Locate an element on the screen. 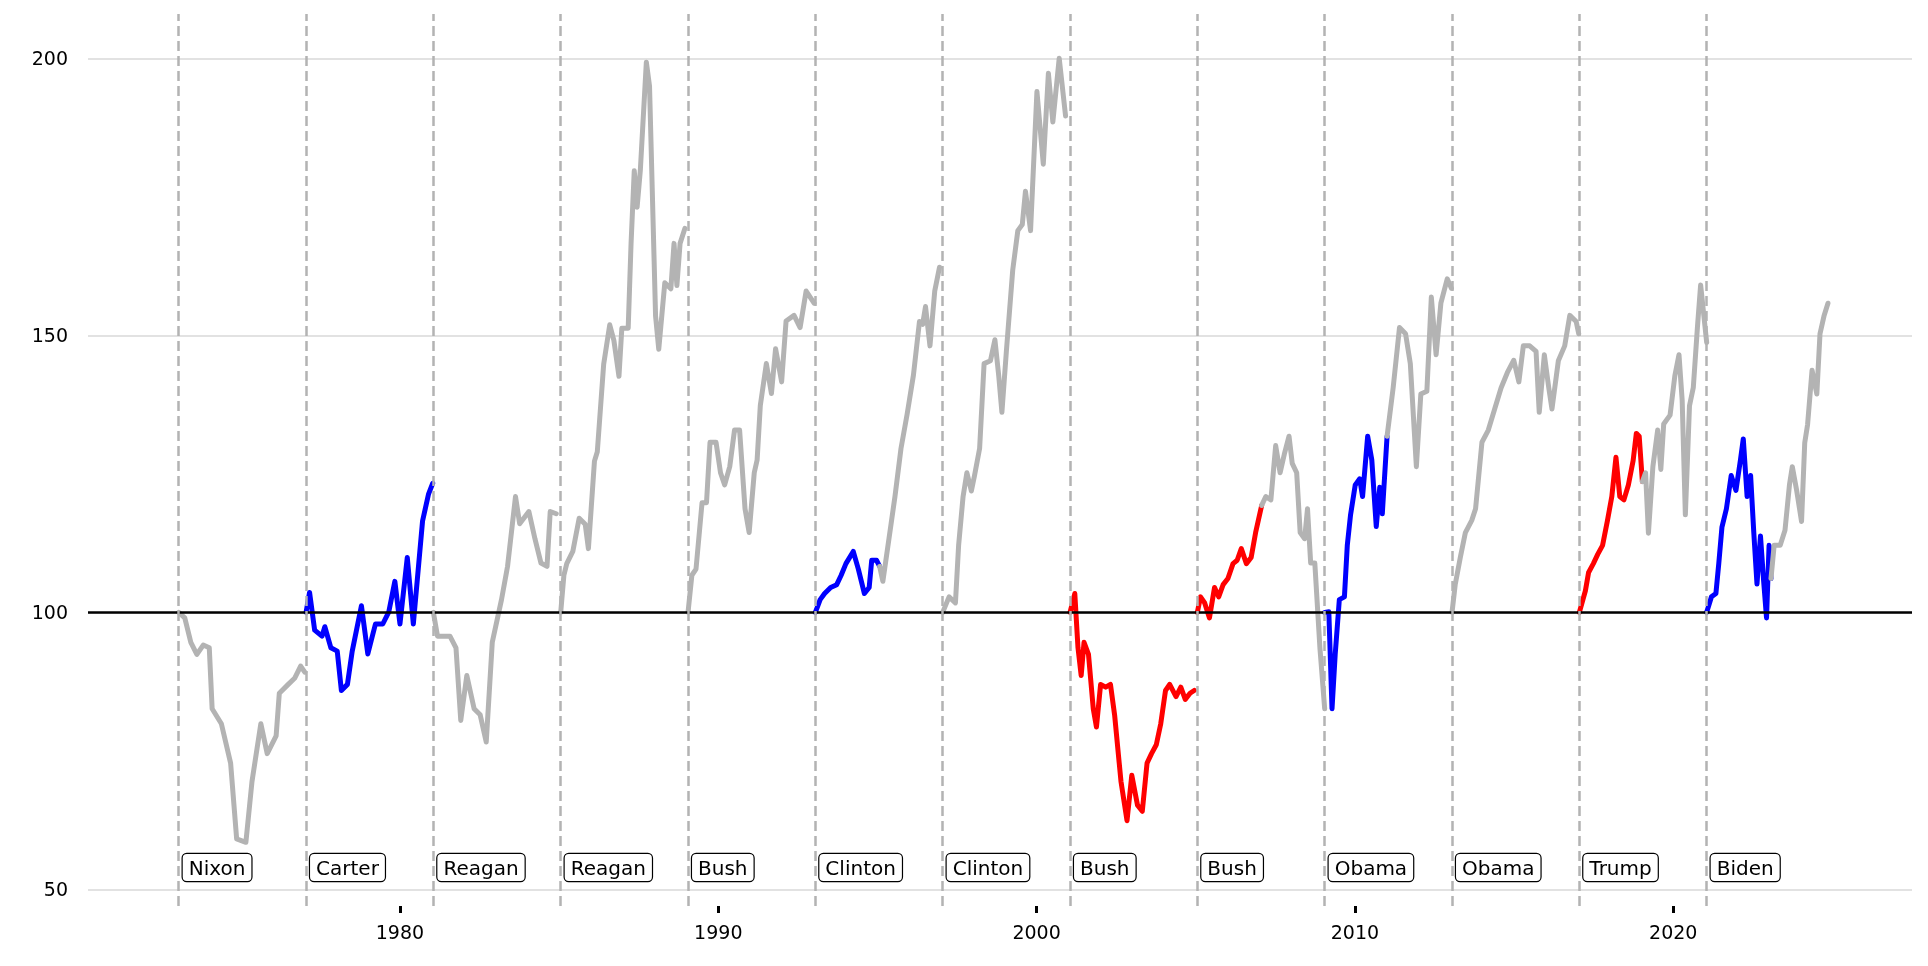 The width and height of the screenshot is (1928, 966). y-tick-label: 200 is located at coordinates (49, 58).